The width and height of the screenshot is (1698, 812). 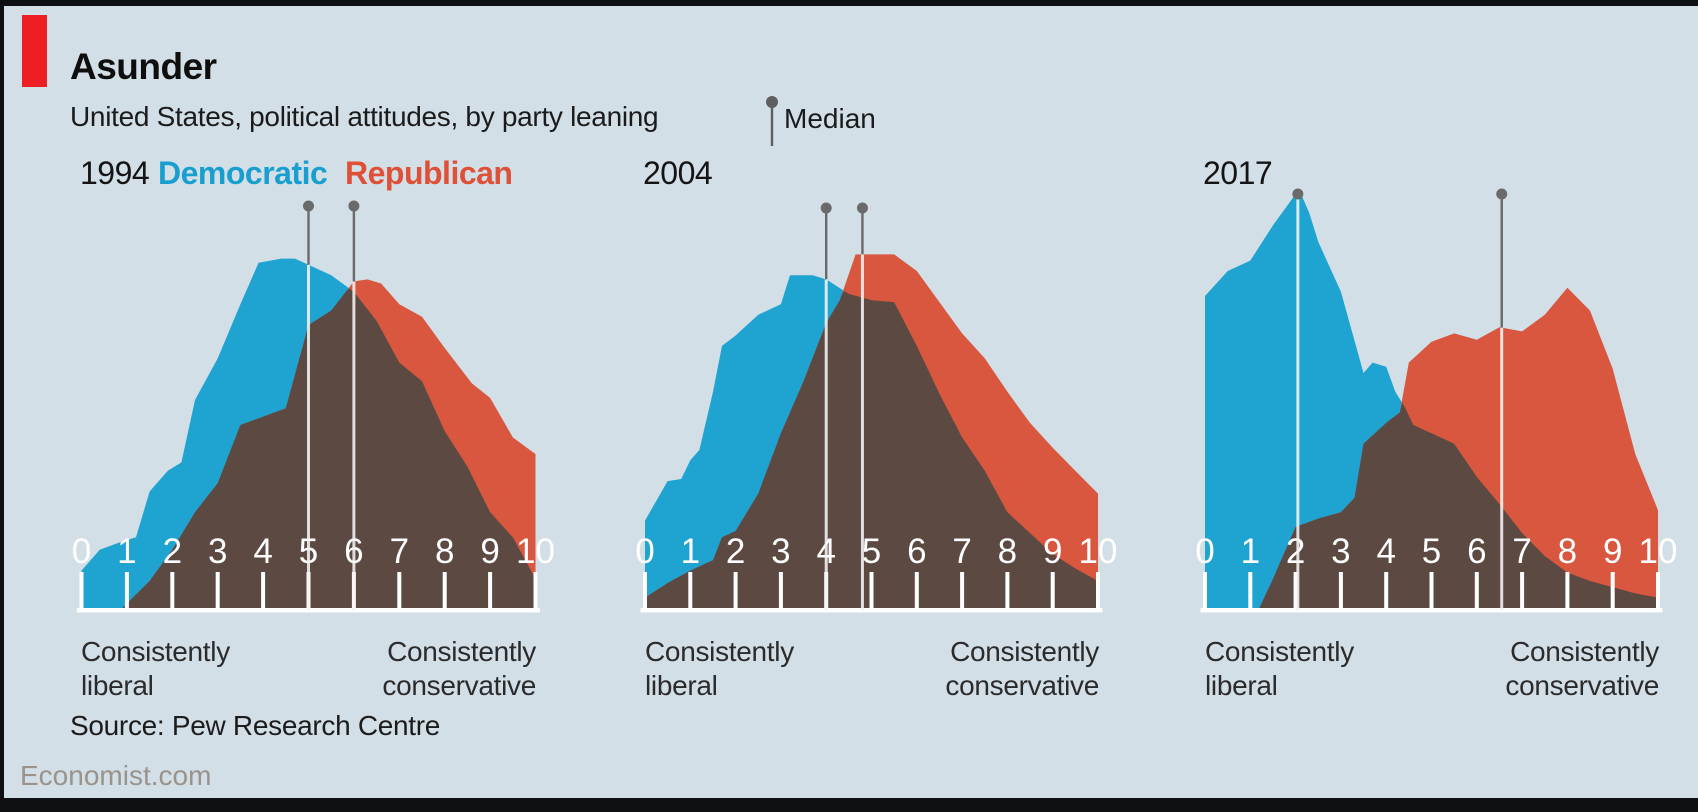 What do you see at coordinates (1431, 505) in the screenshot?
I see `area-overlap-2017` at bounding box center [1431, 505].